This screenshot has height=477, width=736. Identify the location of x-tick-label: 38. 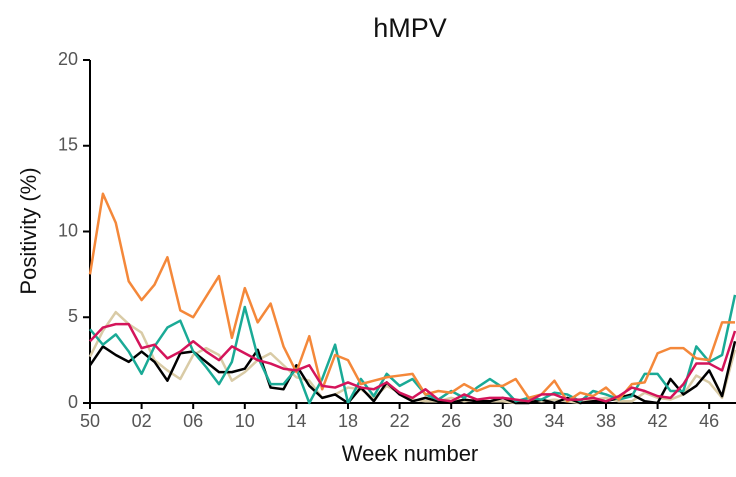
(606, 421).